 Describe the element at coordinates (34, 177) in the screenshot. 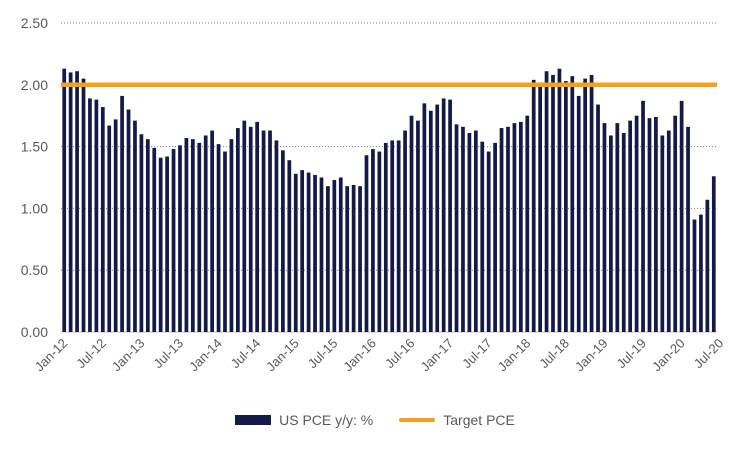

I see `y-axis-ticks: 0.00 0.50 1.00 1.50 2.00 2.50` at that location.